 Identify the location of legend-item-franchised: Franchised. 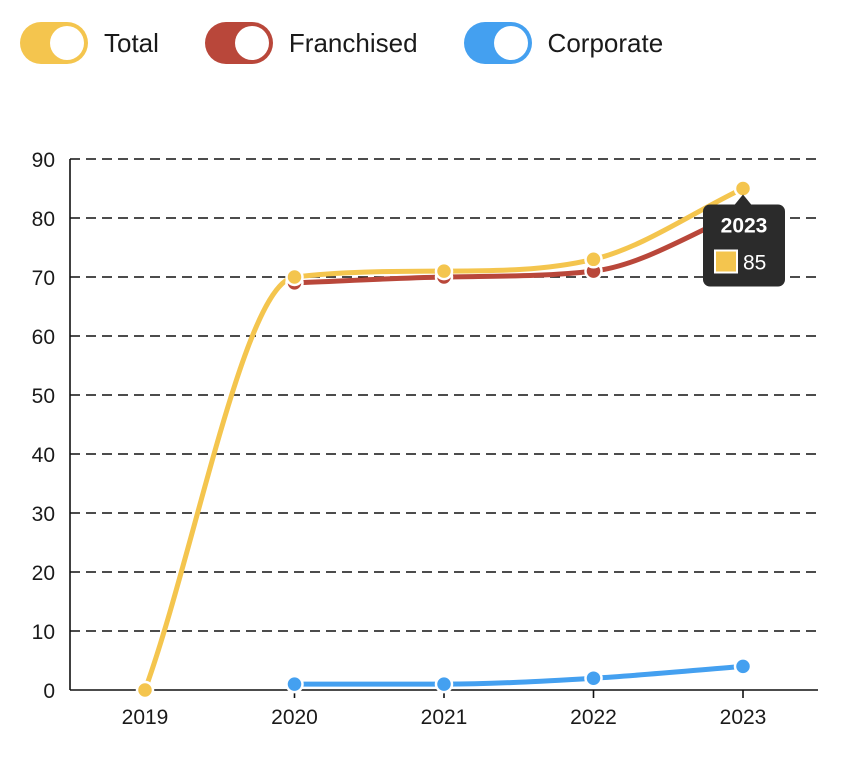
(311, 43).